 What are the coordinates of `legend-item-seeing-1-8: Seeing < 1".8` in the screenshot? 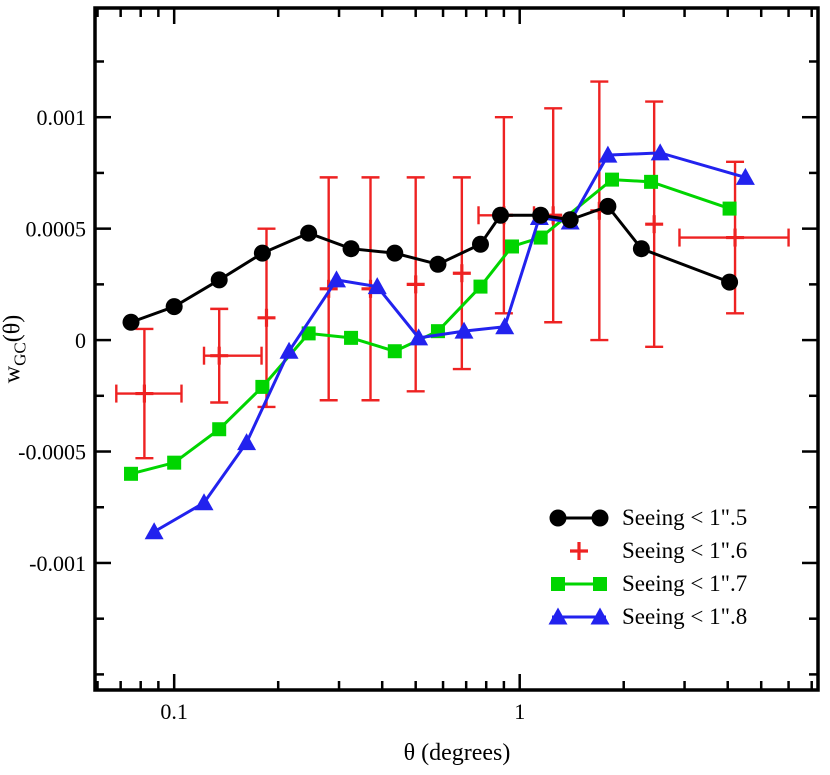 It's located at (646, 616).